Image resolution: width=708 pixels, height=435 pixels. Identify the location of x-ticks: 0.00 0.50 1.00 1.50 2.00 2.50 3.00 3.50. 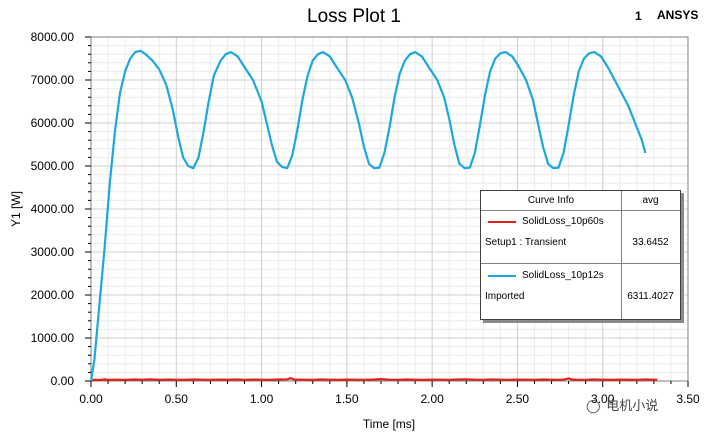
(389, 393).